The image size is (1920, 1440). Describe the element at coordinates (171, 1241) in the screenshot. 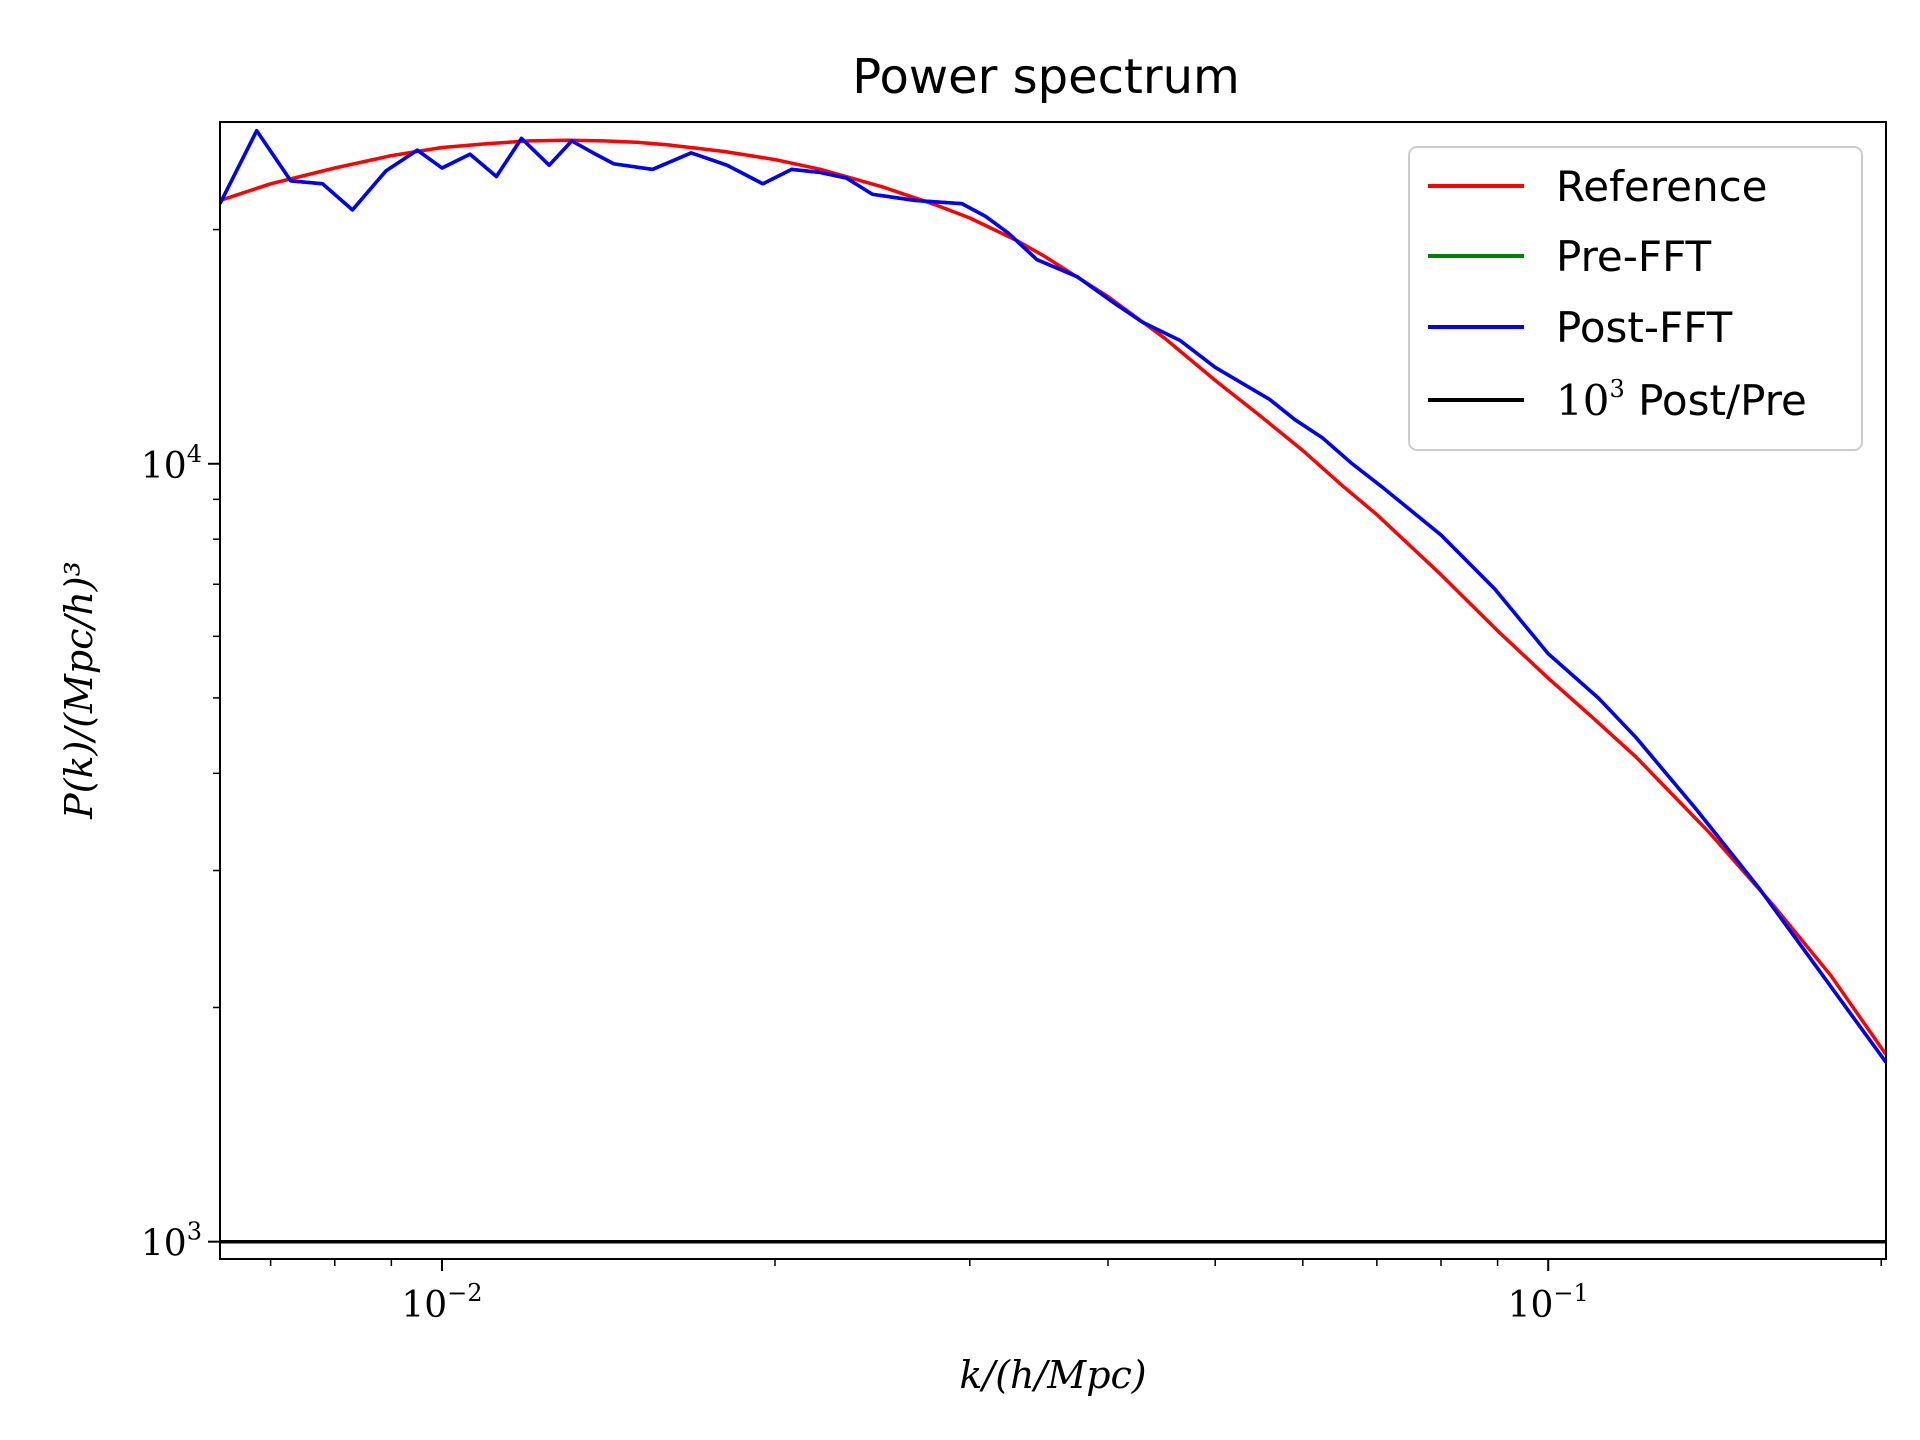

I see `y-tick-label: 10³` at that location.